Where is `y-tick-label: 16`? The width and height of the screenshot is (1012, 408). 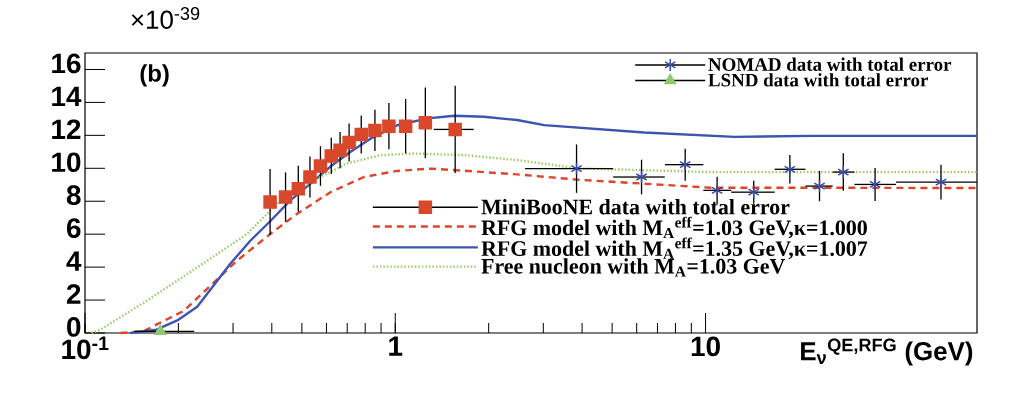
y-tick-label: 16 is located at coordinates (66, 63).